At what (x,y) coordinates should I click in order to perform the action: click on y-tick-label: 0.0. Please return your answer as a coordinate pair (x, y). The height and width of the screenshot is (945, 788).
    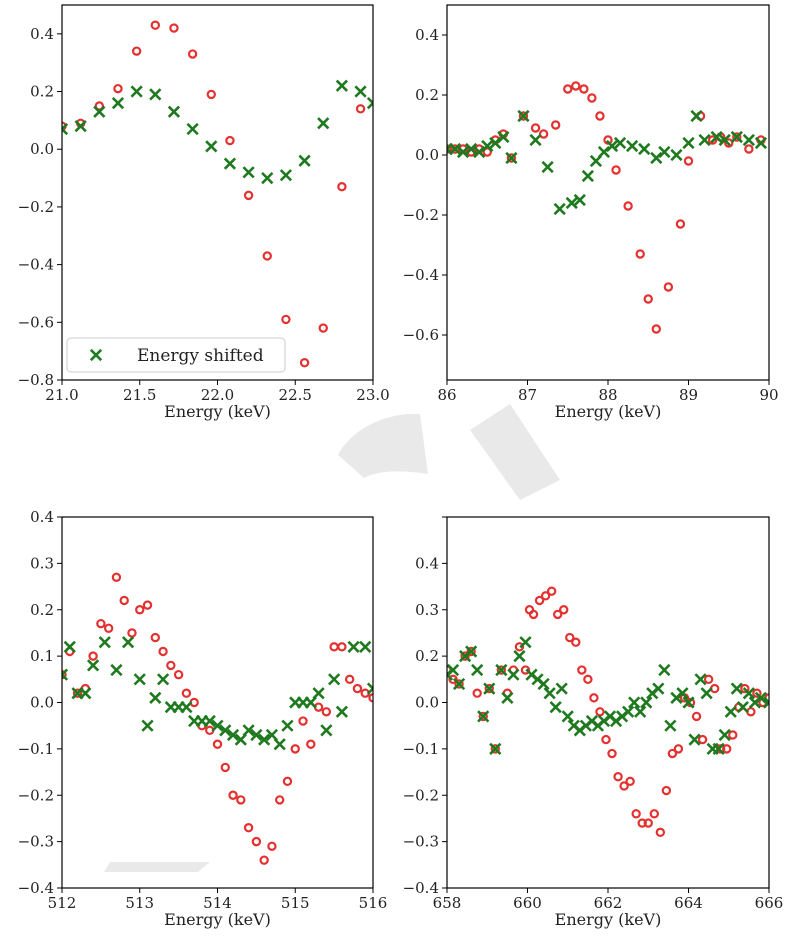
    Looking at the image, I should click on (42, 149).